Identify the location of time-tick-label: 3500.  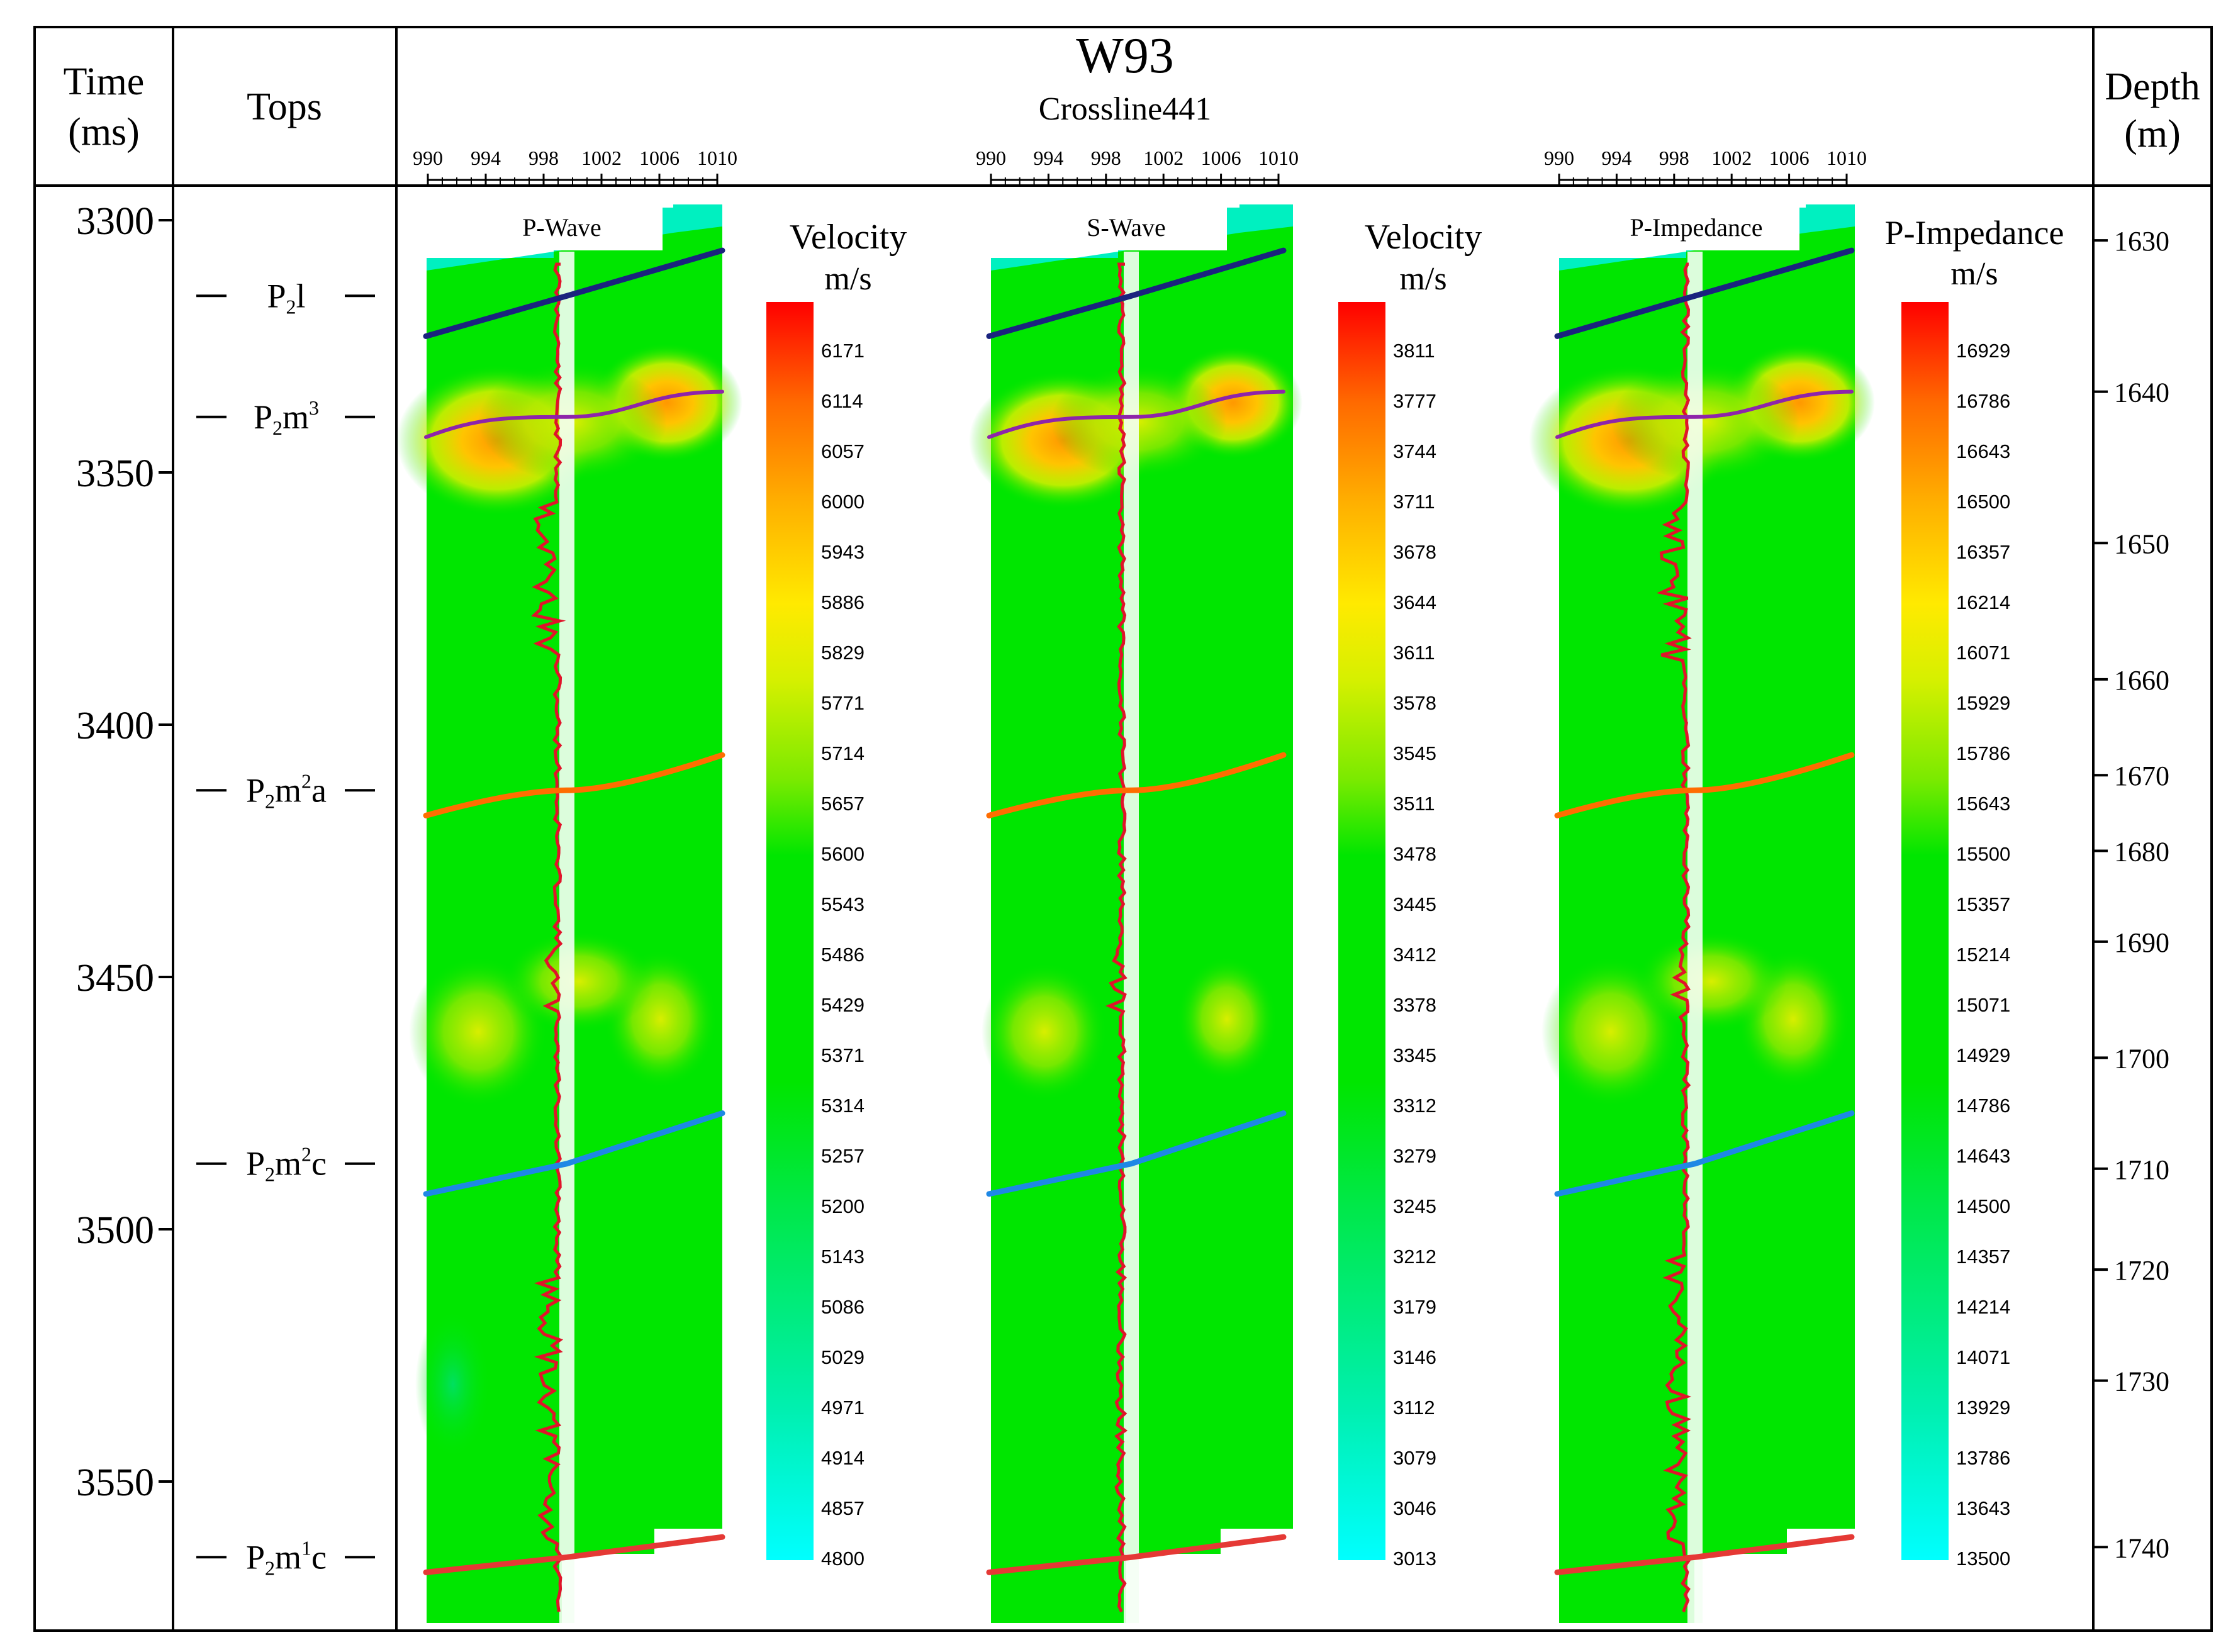
(115, 1230).